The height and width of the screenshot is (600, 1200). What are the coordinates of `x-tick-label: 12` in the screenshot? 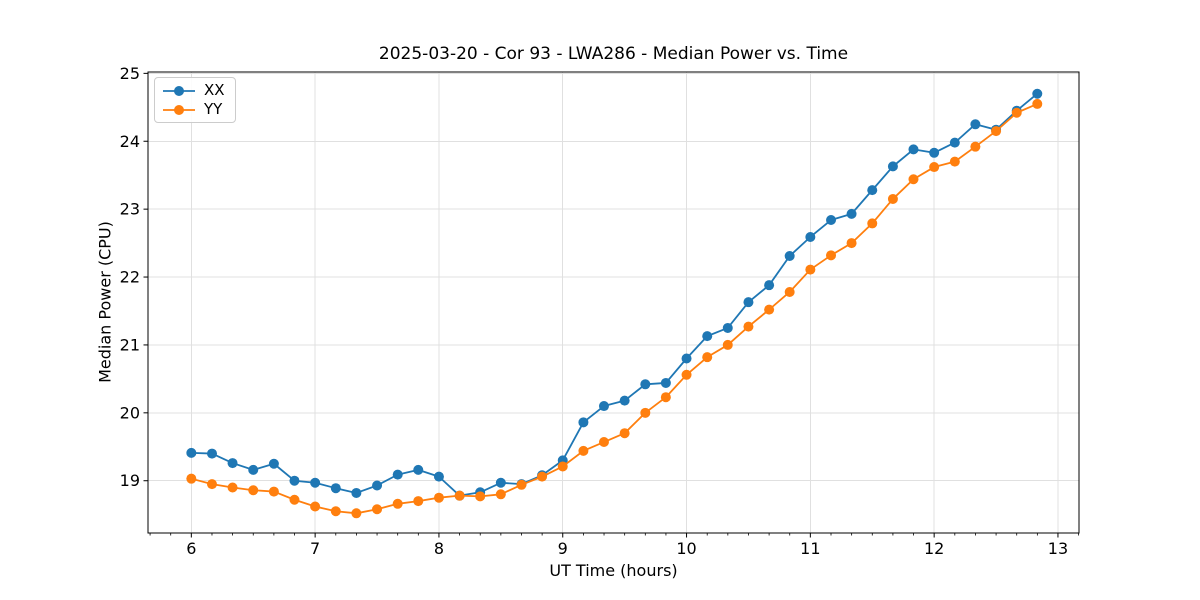 It's located at (934, 548).